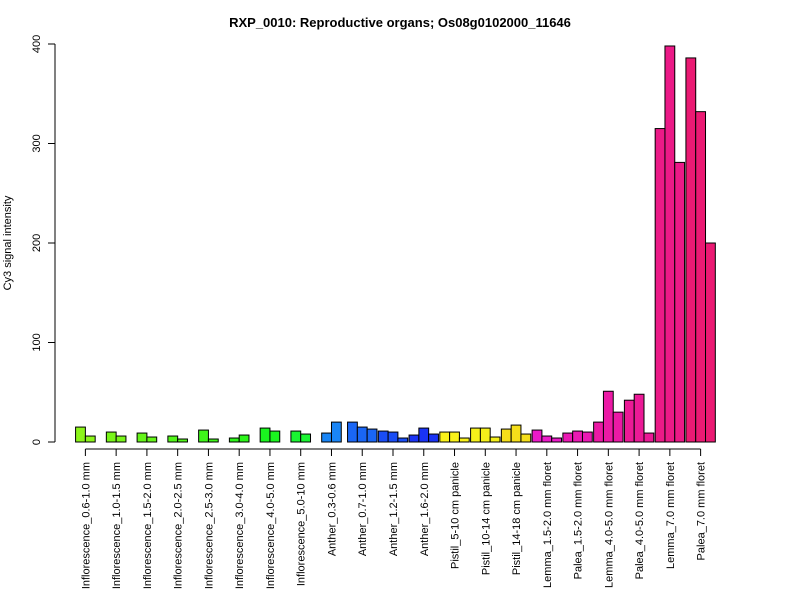  What do you see at coordinates (332, 509) in the screenshot?
I see `x-tick-label: Anther_0.3-0.6 mm` at bounding box center [332, 509].